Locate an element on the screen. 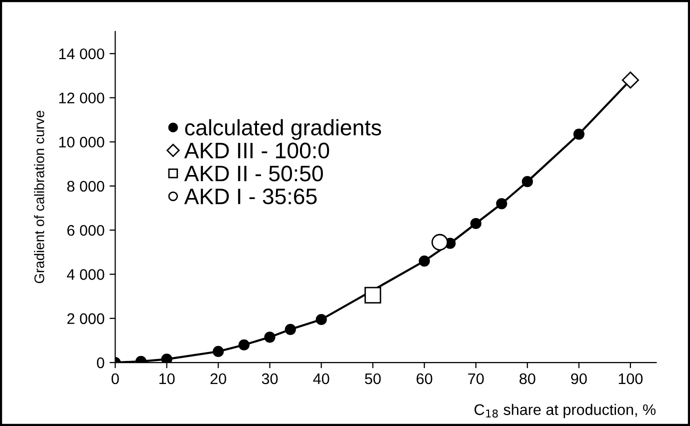  x-tick-label: 70 is located at coordinates (476, 378).